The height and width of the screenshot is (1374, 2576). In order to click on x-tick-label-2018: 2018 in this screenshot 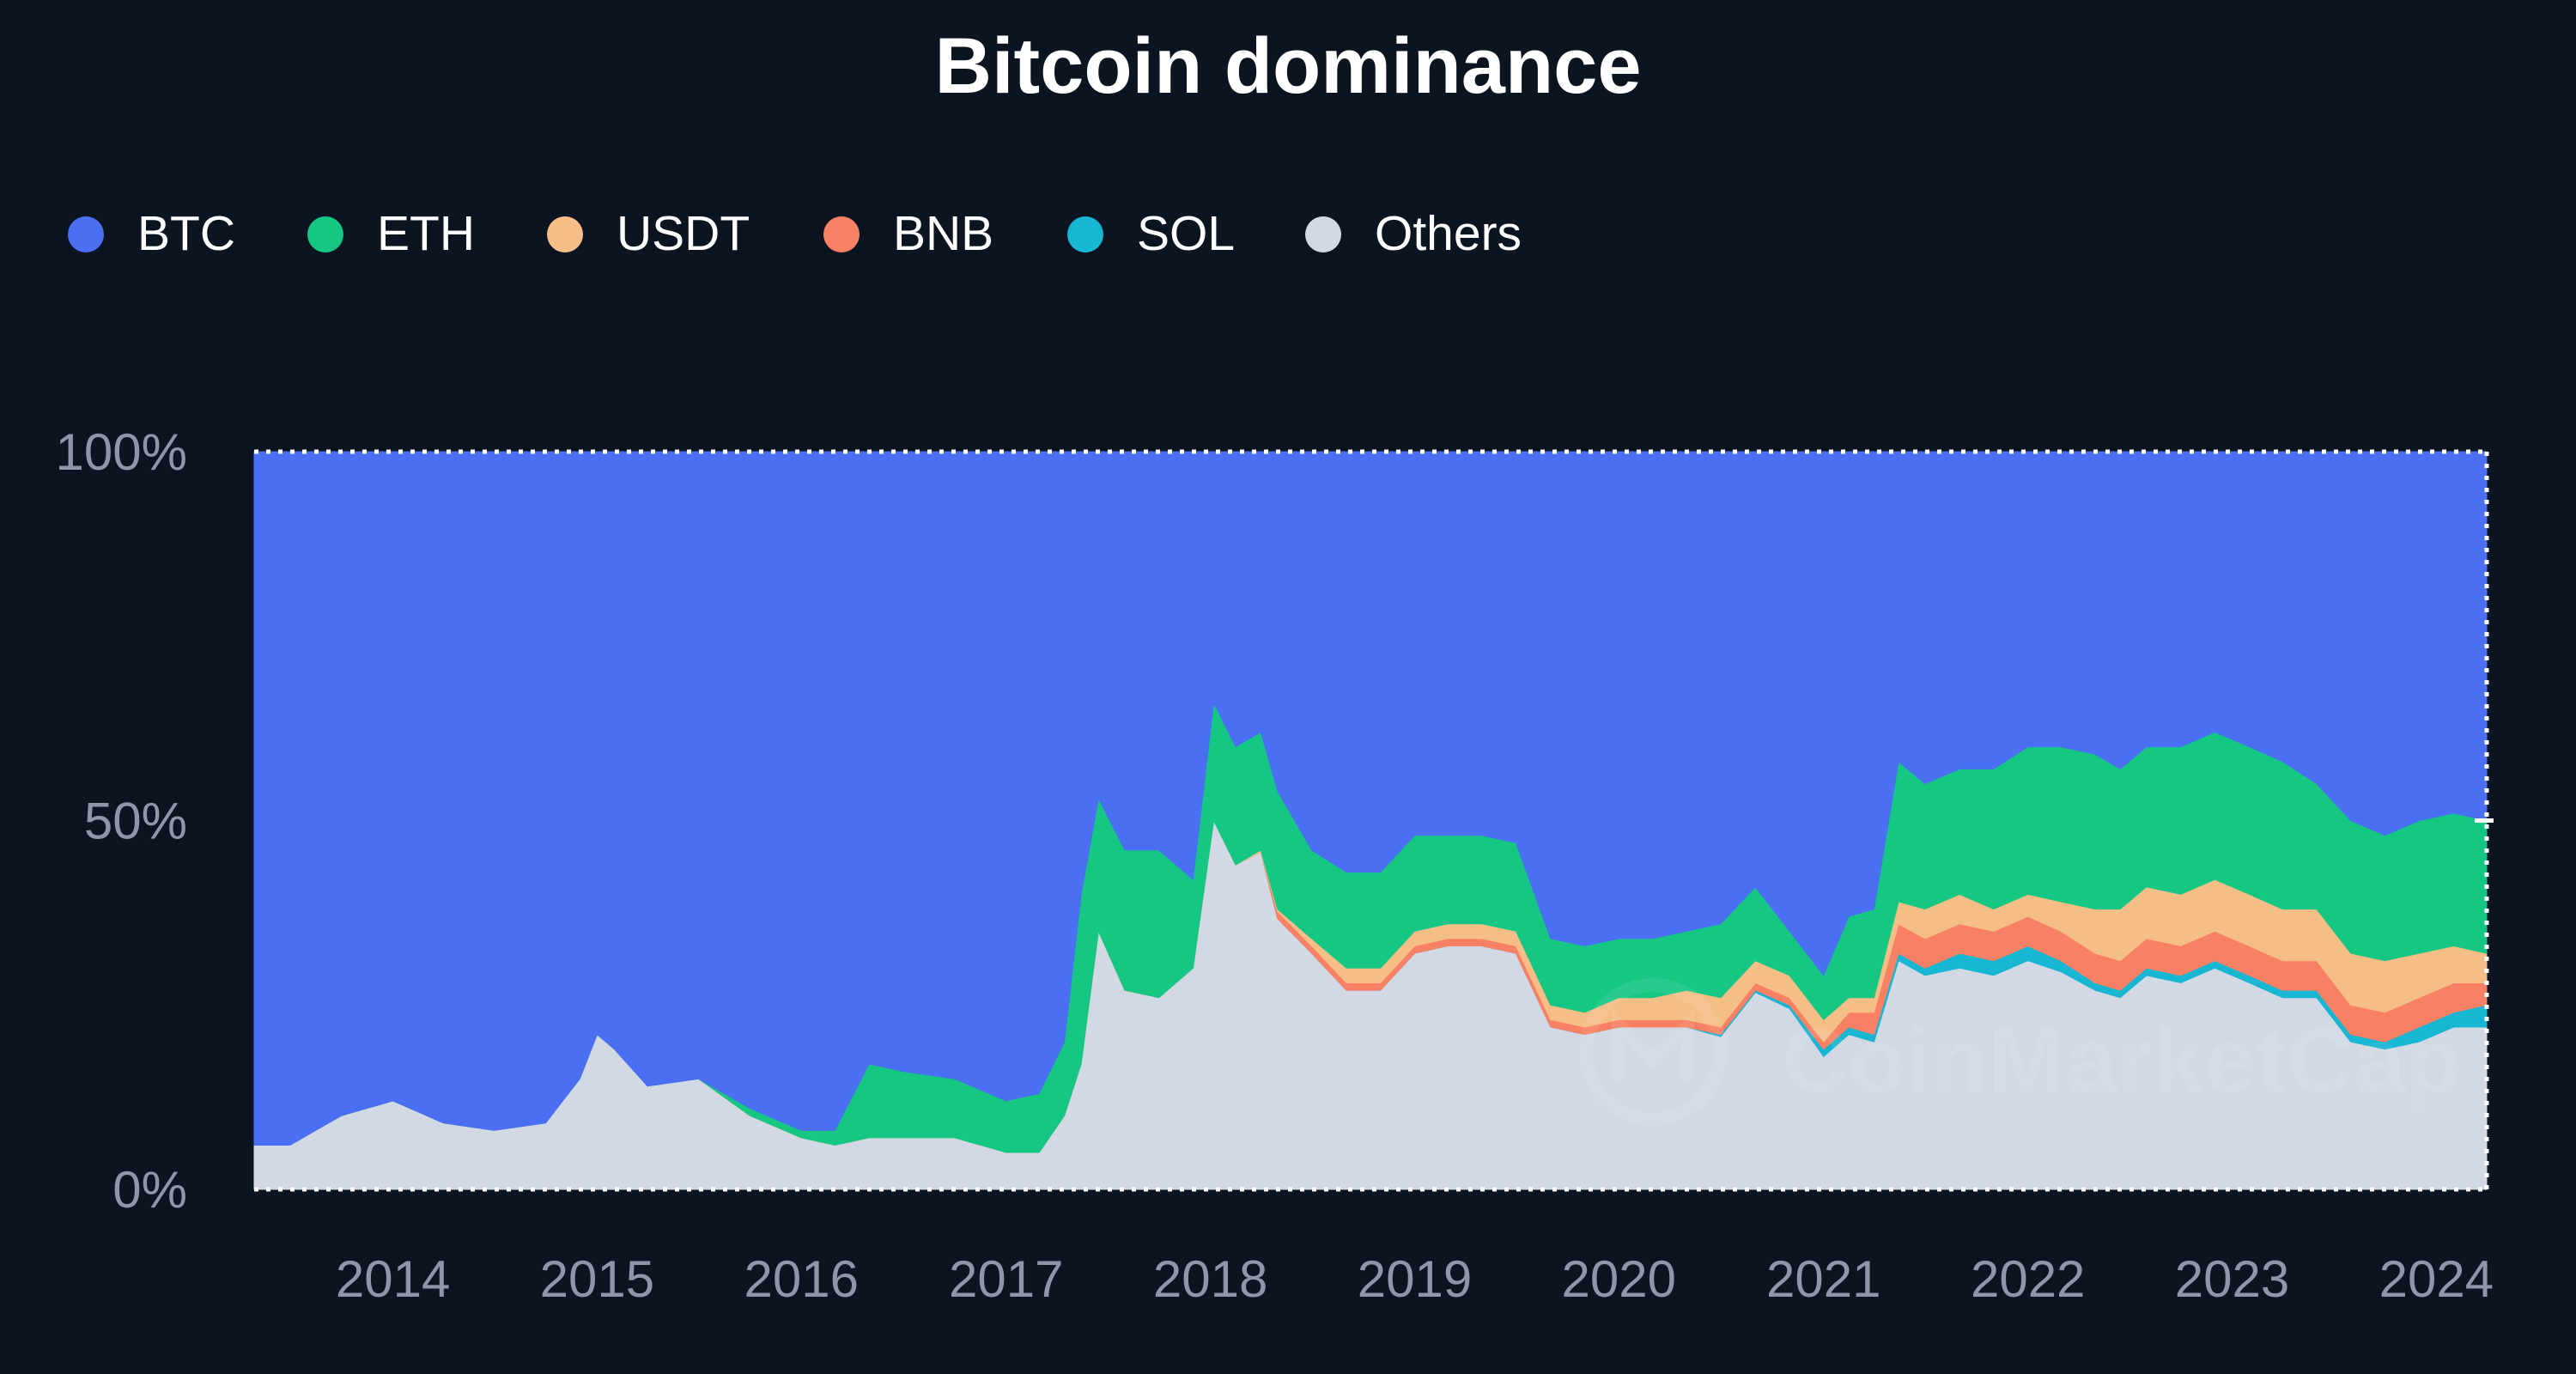, I will do `click(1210, 1279)`.